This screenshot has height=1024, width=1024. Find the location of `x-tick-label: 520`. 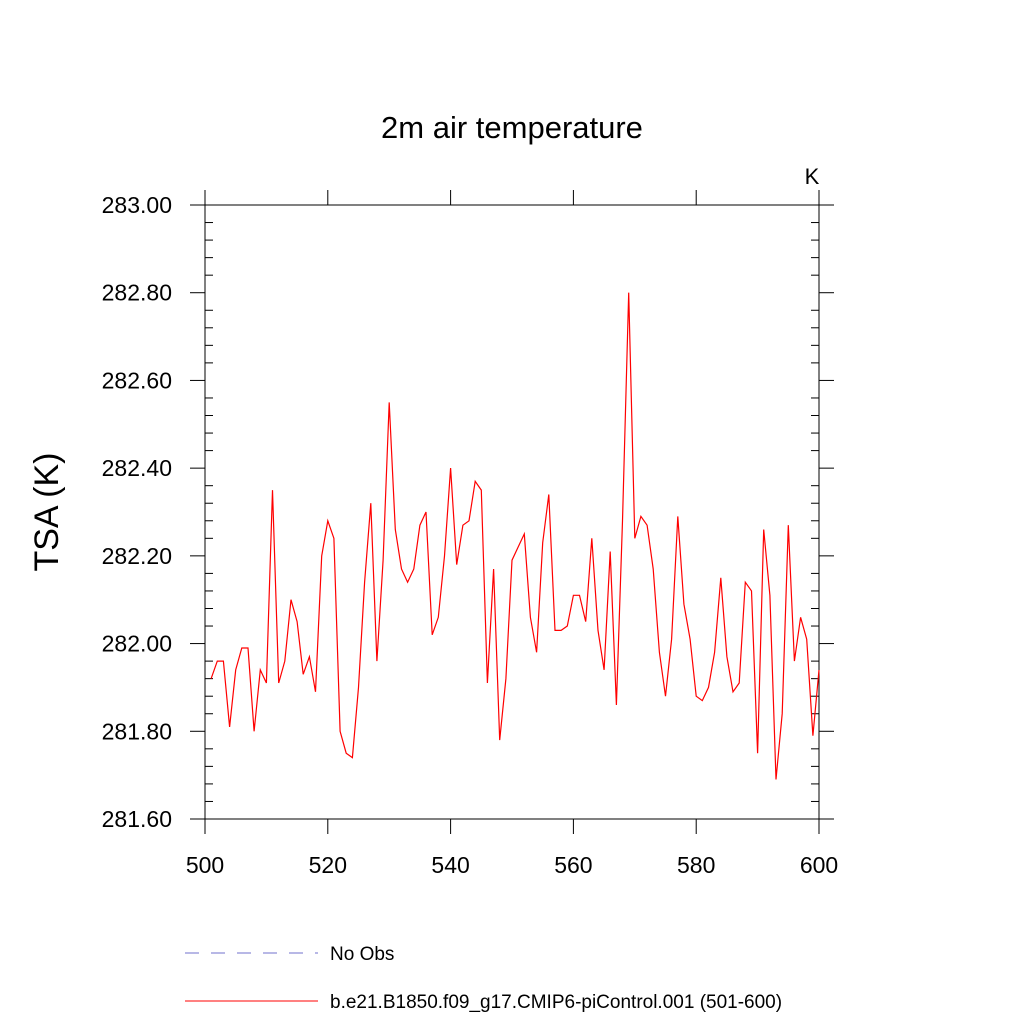

x-tick-label: 520 is located at coordinates (328, 865).